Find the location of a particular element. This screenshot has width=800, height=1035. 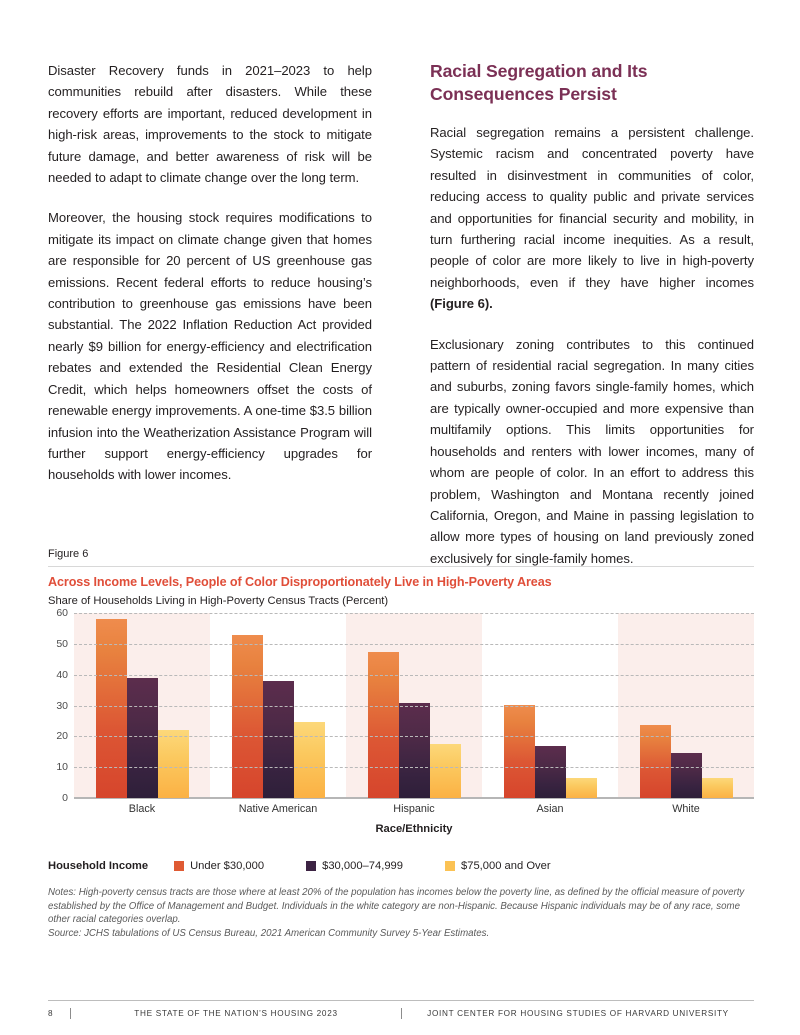

x-axis-labels: Black Native American Hispanic Asian White is located at coordinates (414, 809).